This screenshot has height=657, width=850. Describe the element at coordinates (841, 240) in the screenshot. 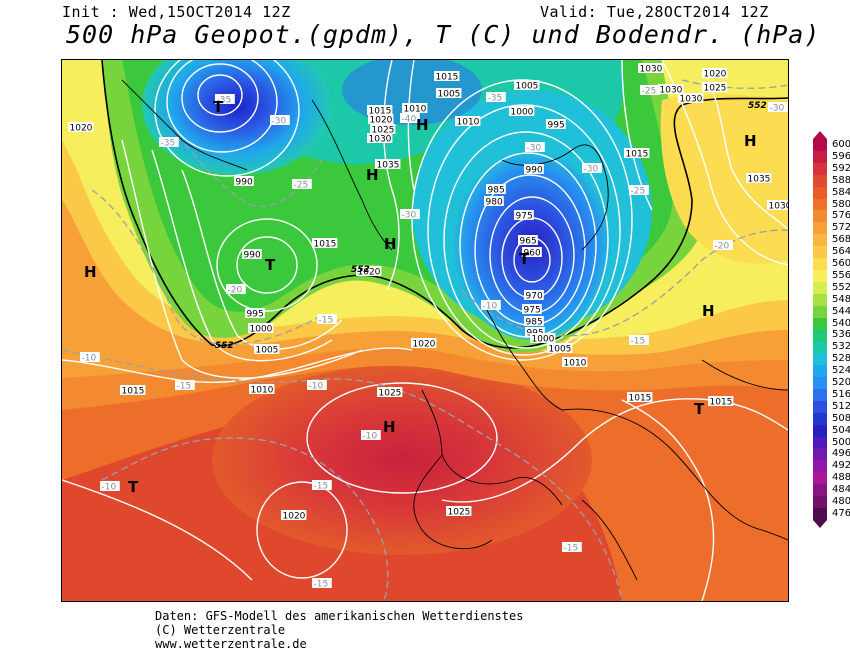

I see `legend-value: 568` at that location.